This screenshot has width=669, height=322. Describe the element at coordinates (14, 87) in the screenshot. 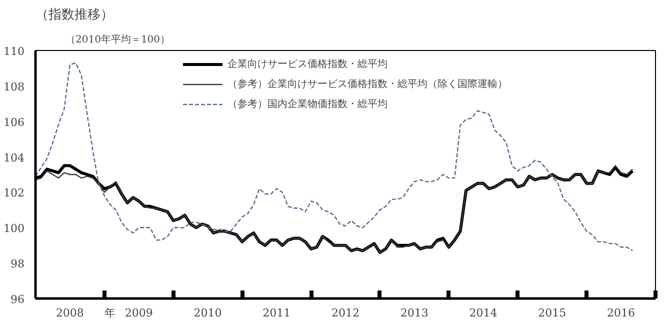

I see `y-tick-label: 108` at that location.